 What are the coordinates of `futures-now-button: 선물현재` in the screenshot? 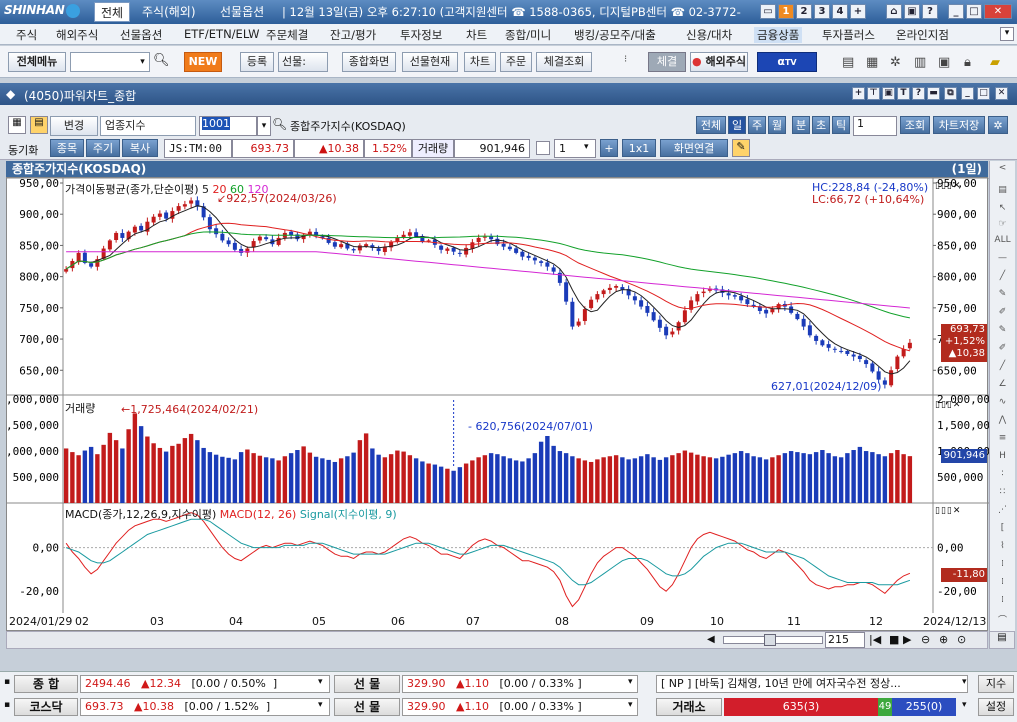 It's located at (430, 62).